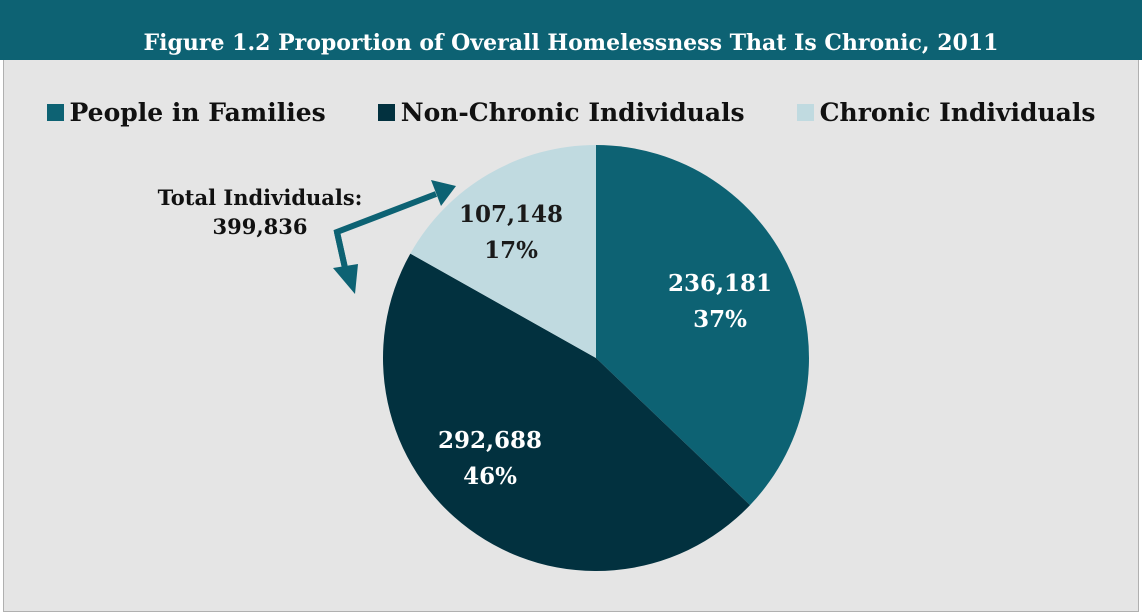  What do you see at coordinates (490, 476) in the screenshot?
I see `slice-percent-label: 46%` at bounding box center [490, 476].